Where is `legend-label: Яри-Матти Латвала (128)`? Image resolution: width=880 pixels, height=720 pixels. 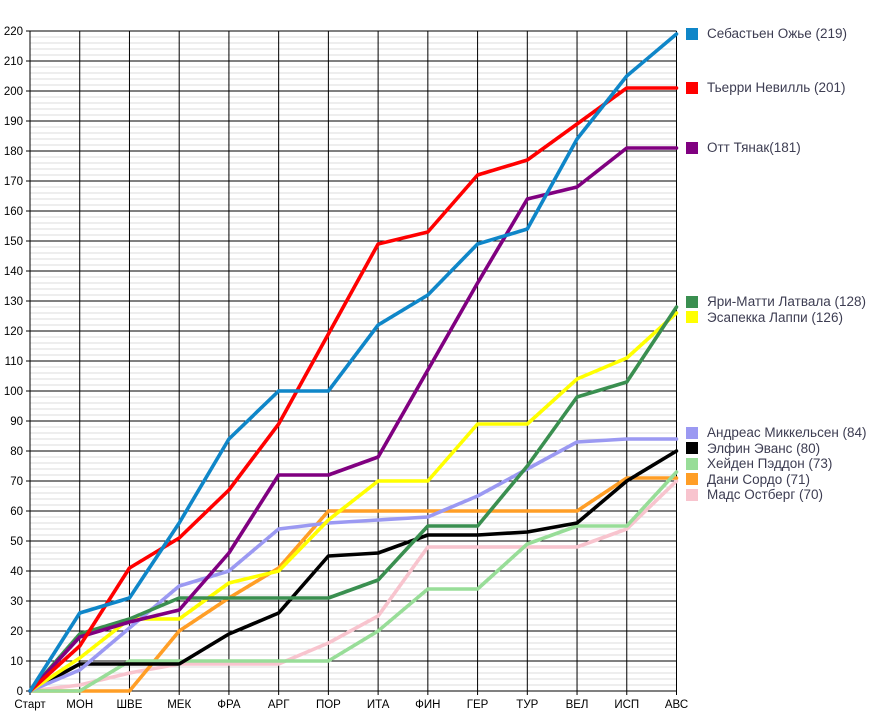
legend-label: Яри-Матти Латвала (128) is located at coordinates (786, 302).